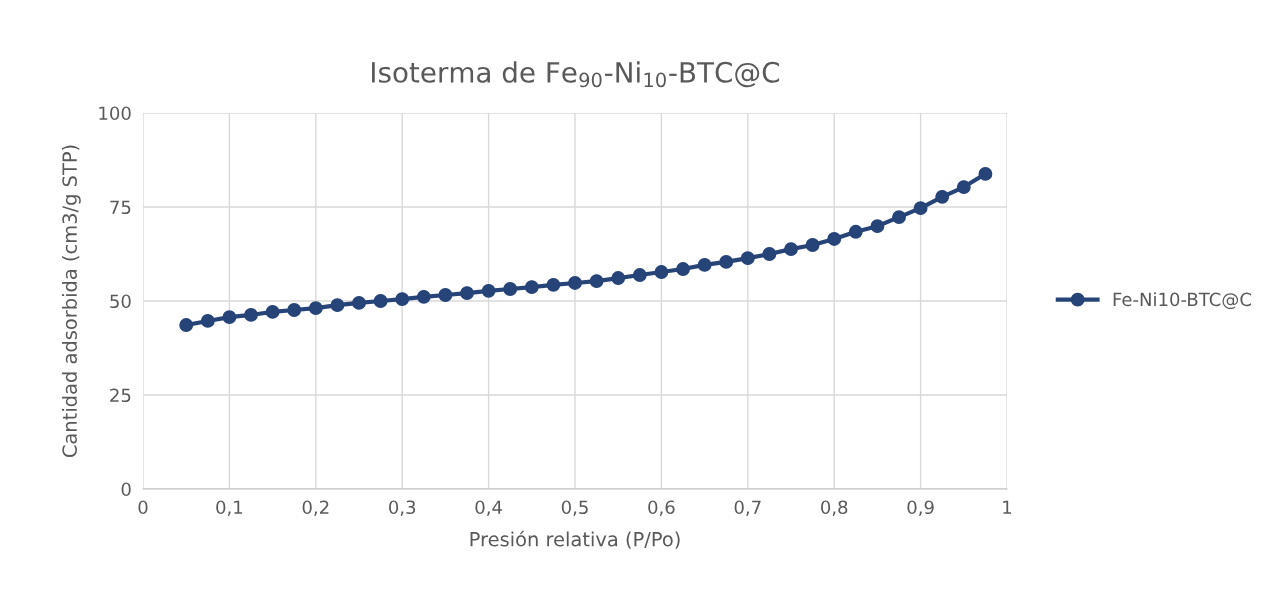  What do you see at coordinates (315, 508) in the screenshot?
I see `x-tick-label: 0,2` at bounding box center [315, 508].